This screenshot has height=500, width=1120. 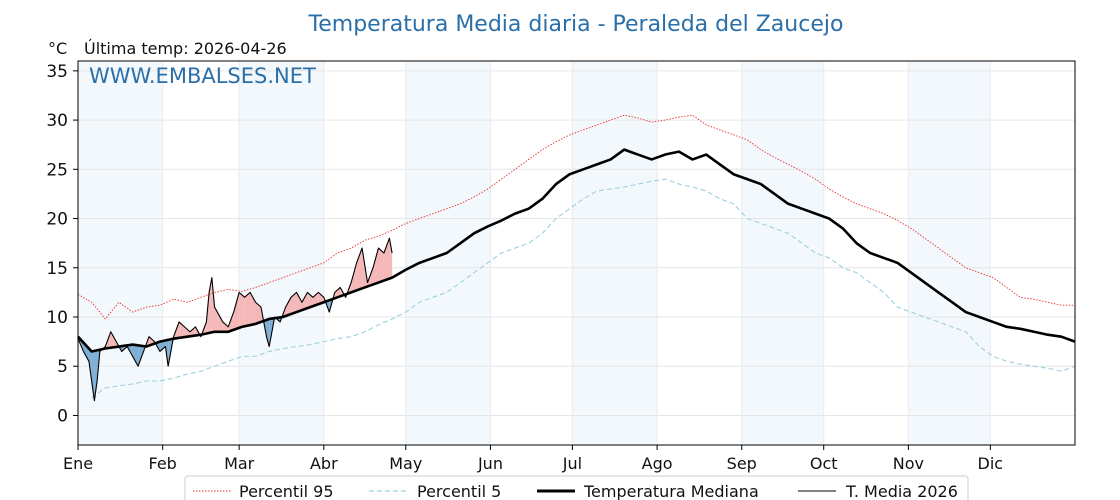 What do you see at coordinates (671, 491) in the screenshot?
I see `legend-label-median: Temperatura Mediana` at bounding box center [671, 491].